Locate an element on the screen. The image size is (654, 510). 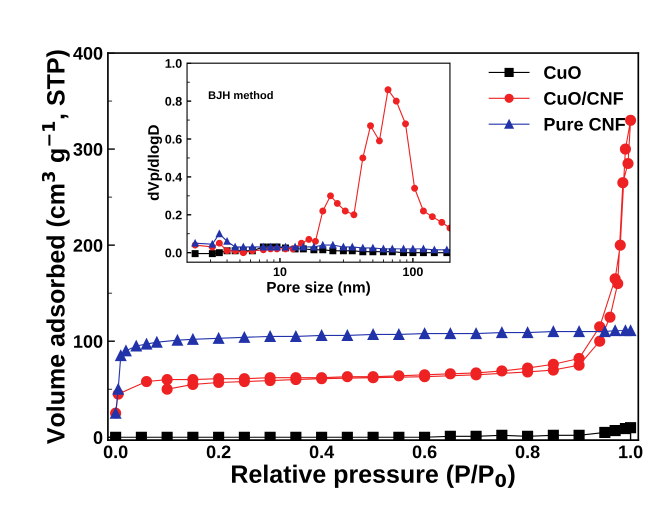
y-tick-label: 0.0 is located at coordinates (173, 253).